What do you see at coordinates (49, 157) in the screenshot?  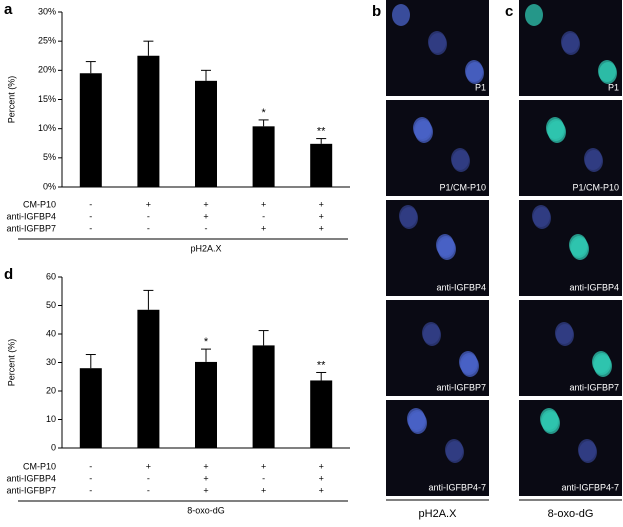 I see `y-tick-label: 5%` at bounding box center [49, 157].